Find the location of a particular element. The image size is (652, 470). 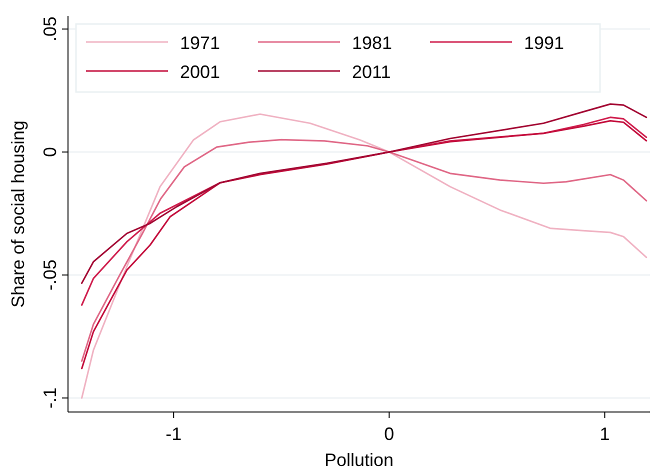

x-tick-label: 1 is located at coordinates (605, 434).